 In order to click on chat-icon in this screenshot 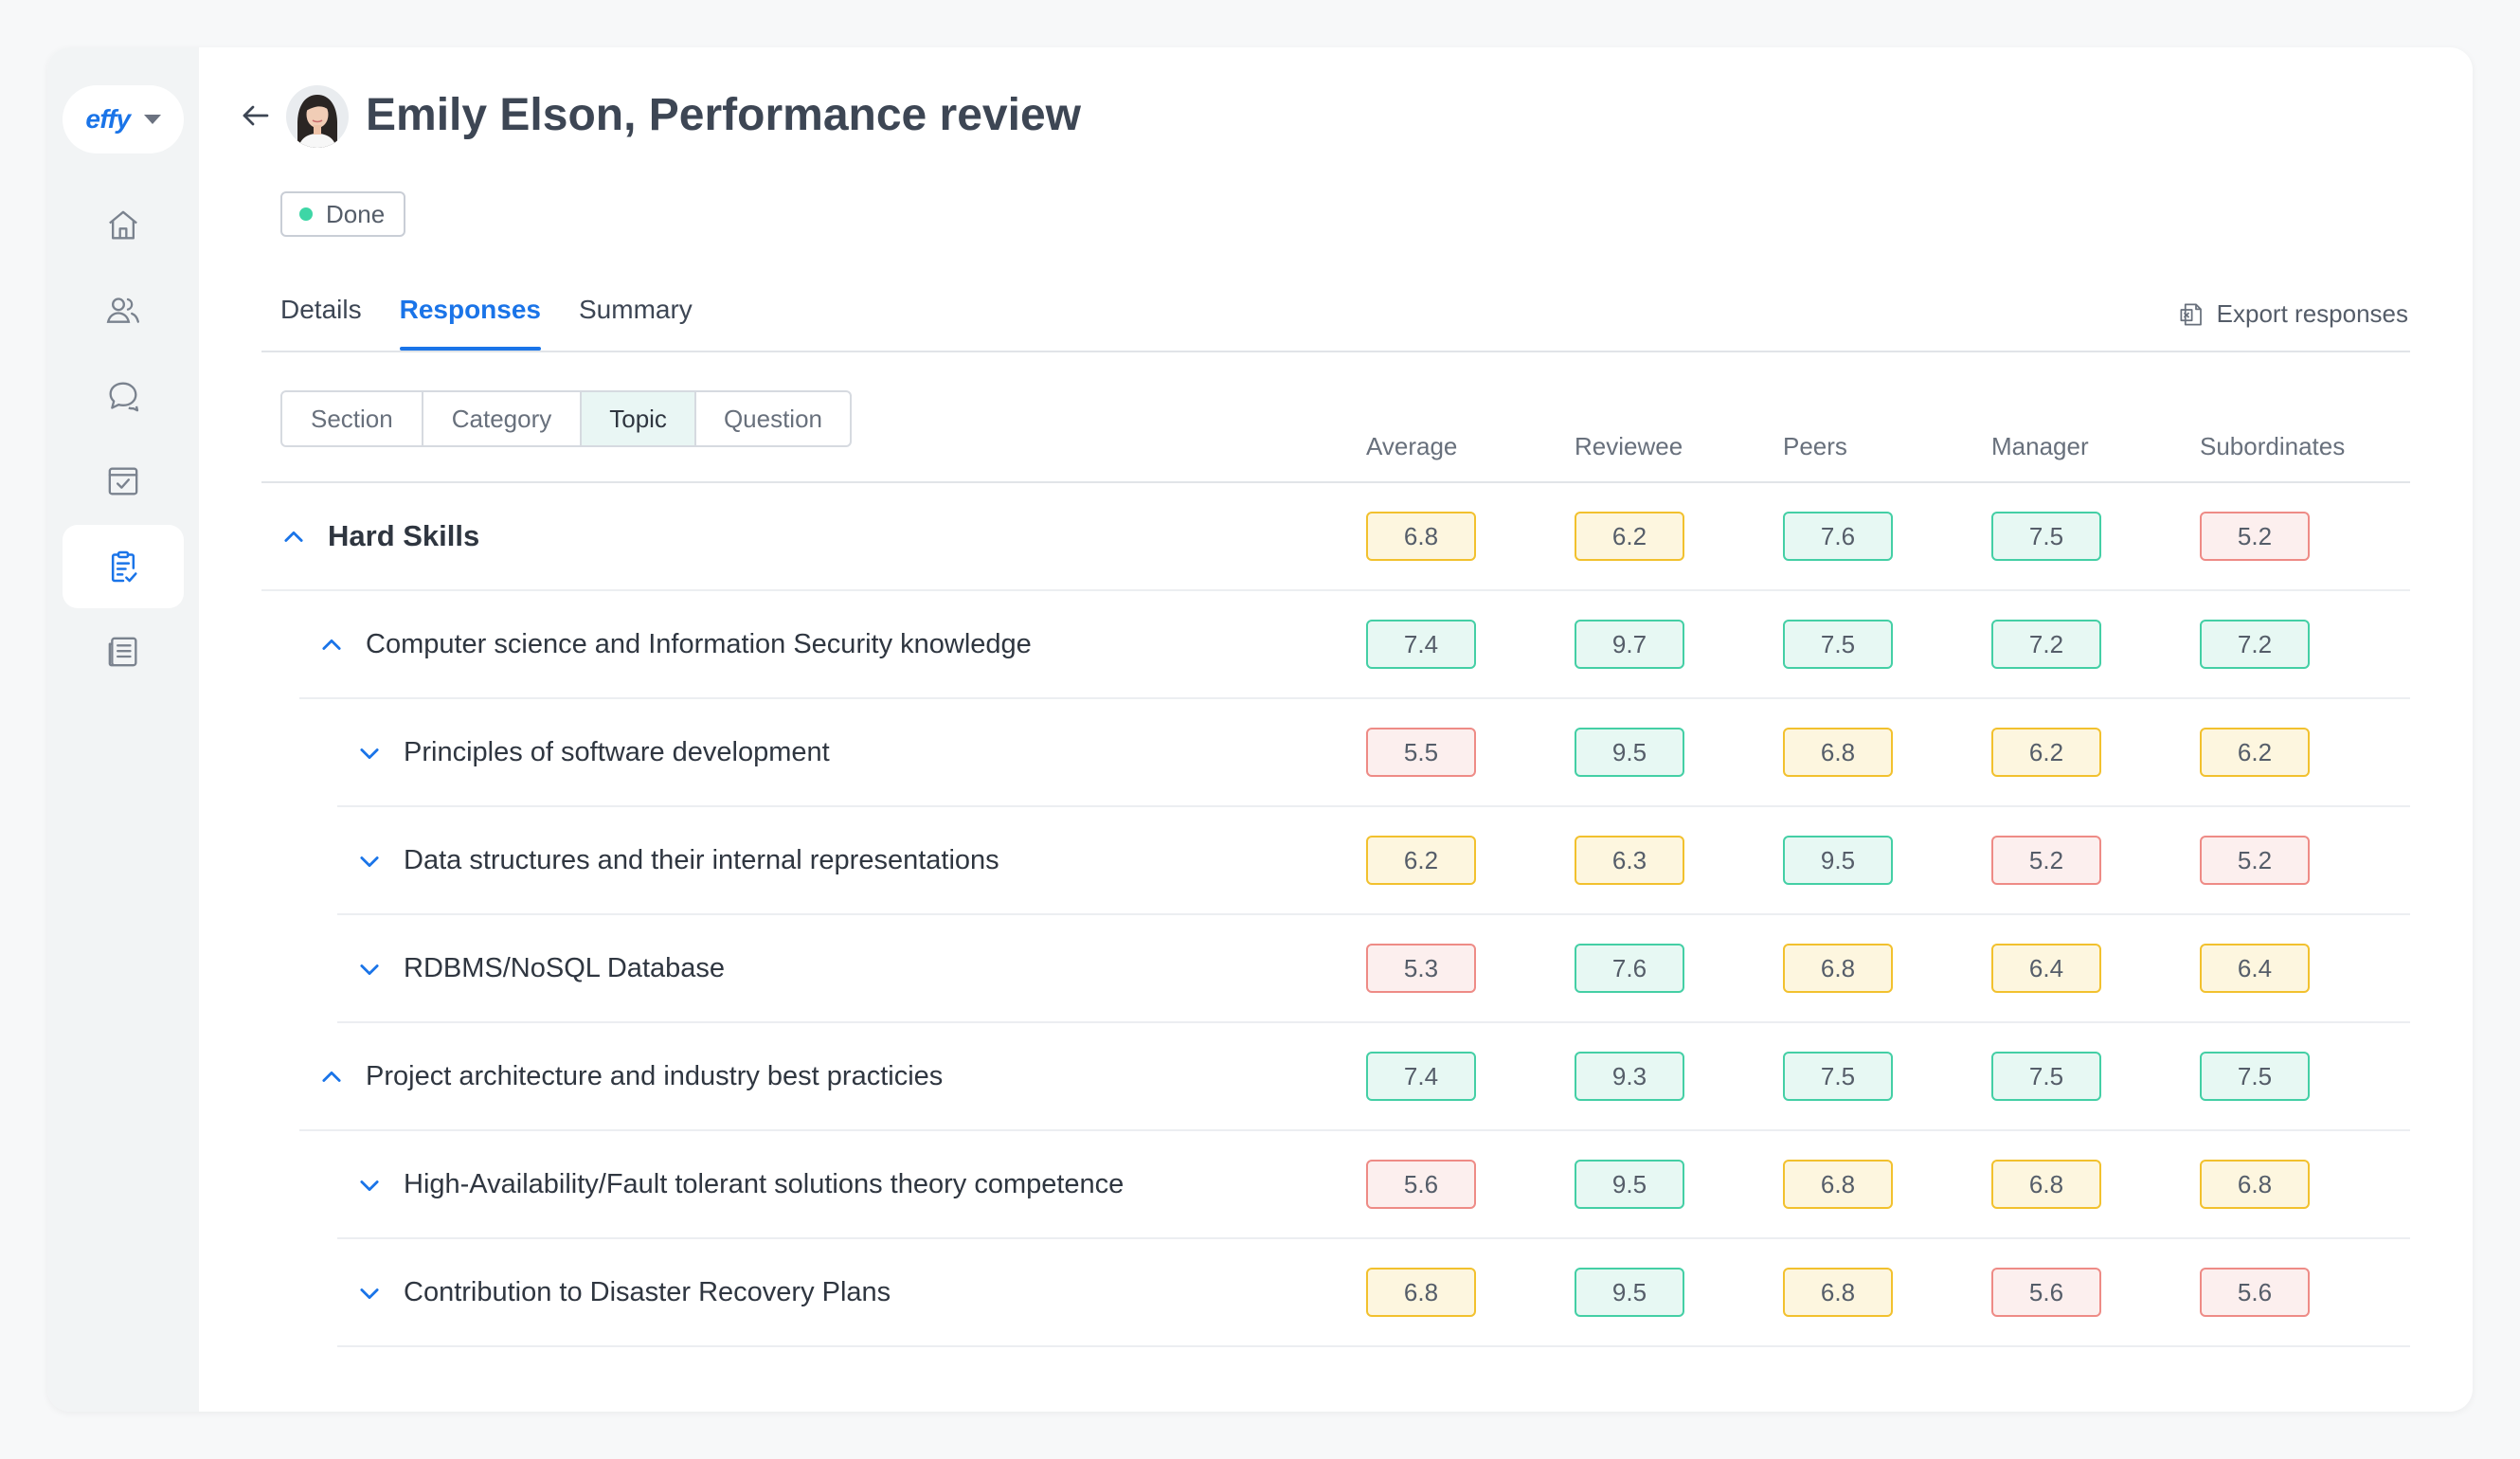, I will do `click(124, 397)`.